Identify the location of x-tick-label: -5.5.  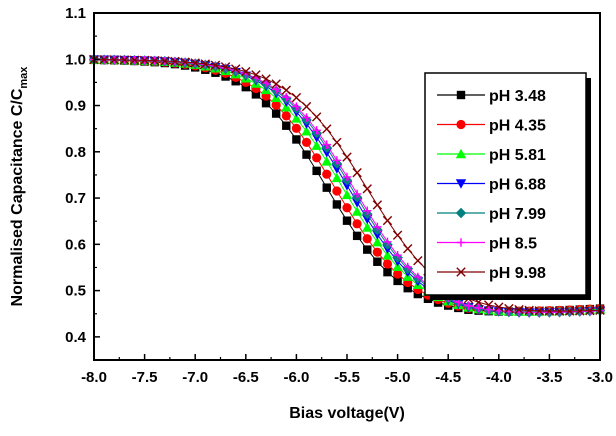
(347, 377).